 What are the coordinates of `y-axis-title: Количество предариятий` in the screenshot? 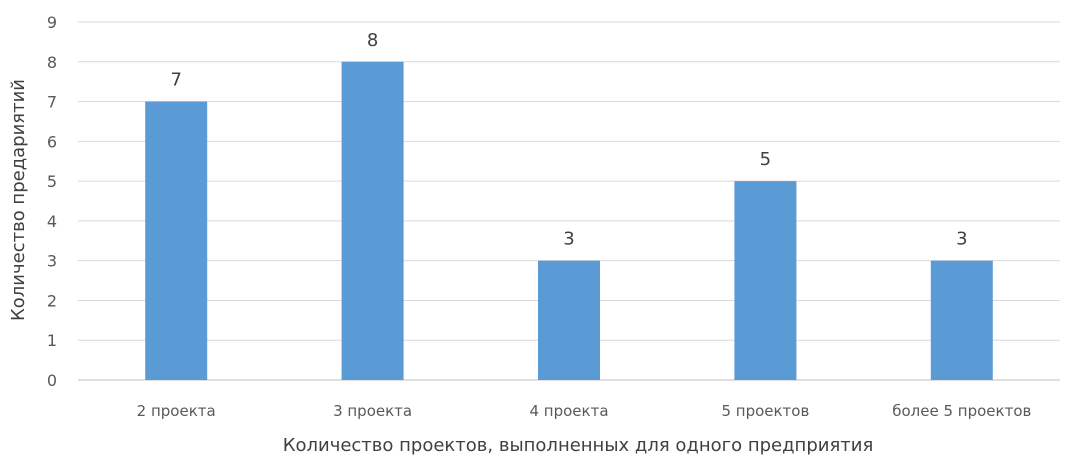 It's located at (18, 200).